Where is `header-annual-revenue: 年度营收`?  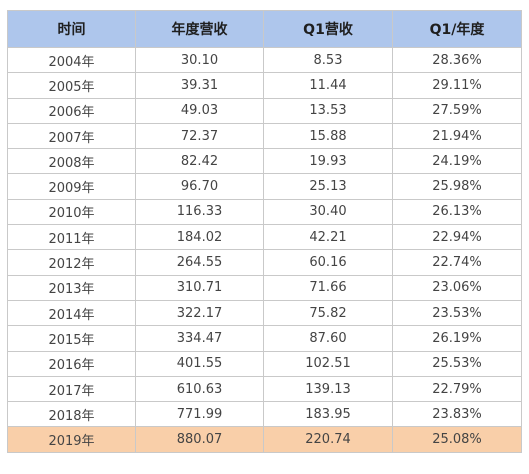
header-annual-revenue: 年度营收 is located at coordinates (199, 29).